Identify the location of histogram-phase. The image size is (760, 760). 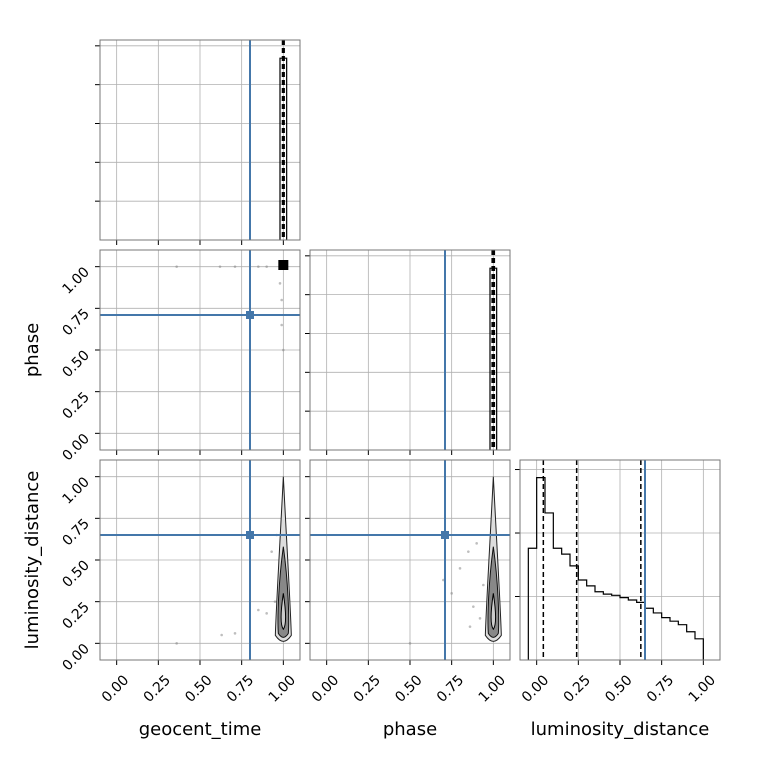
(408, 352).